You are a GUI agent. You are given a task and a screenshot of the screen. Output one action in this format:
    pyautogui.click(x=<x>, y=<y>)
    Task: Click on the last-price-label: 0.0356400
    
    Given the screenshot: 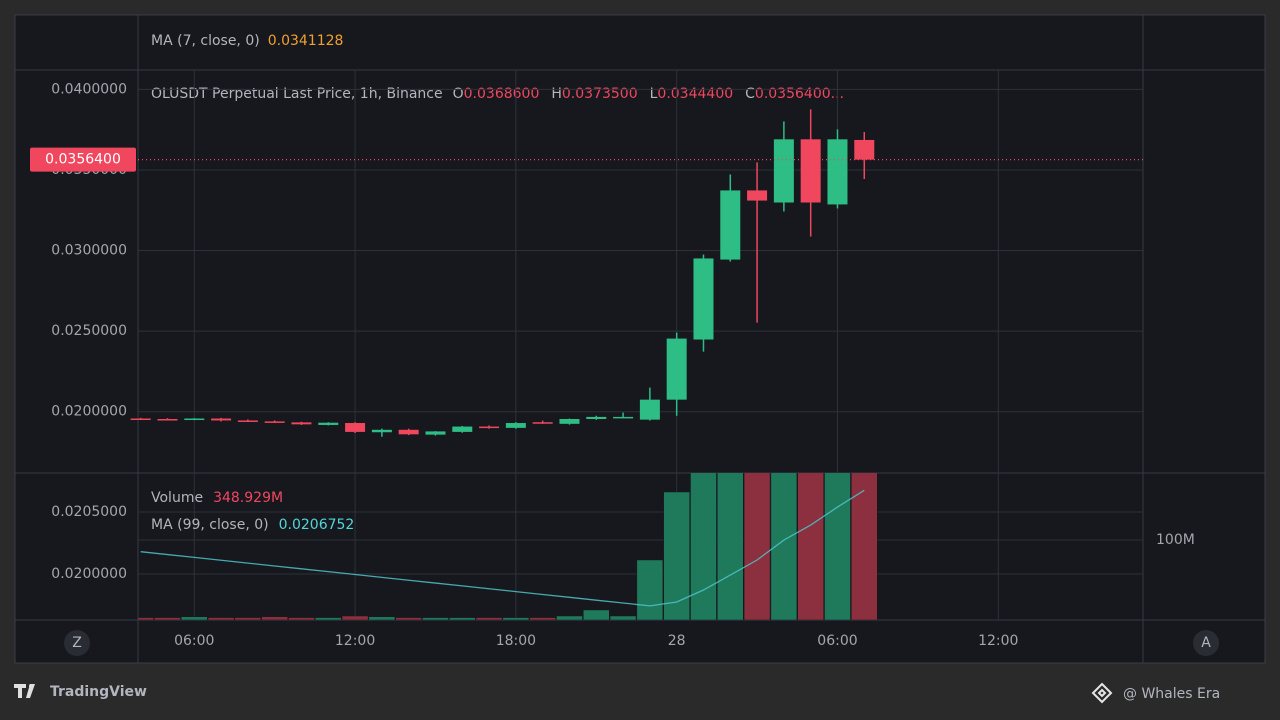 What is the action you would take?
    pyautogui.click(x=83, y=160)
    